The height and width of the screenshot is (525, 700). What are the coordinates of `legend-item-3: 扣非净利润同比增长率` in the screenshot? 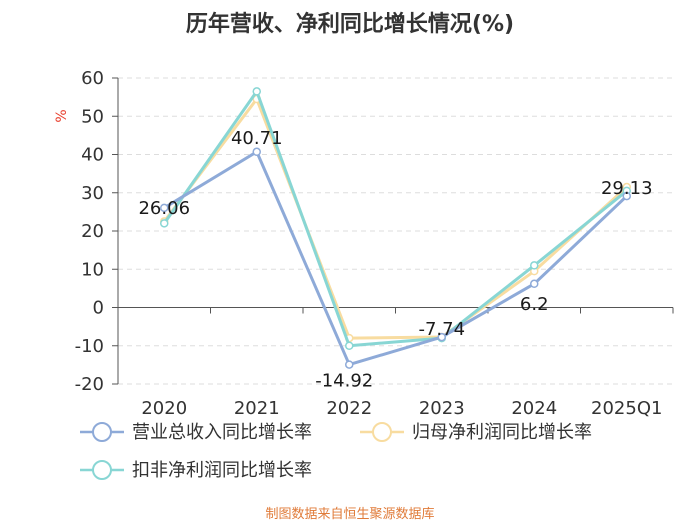 It's located at (196, 470).